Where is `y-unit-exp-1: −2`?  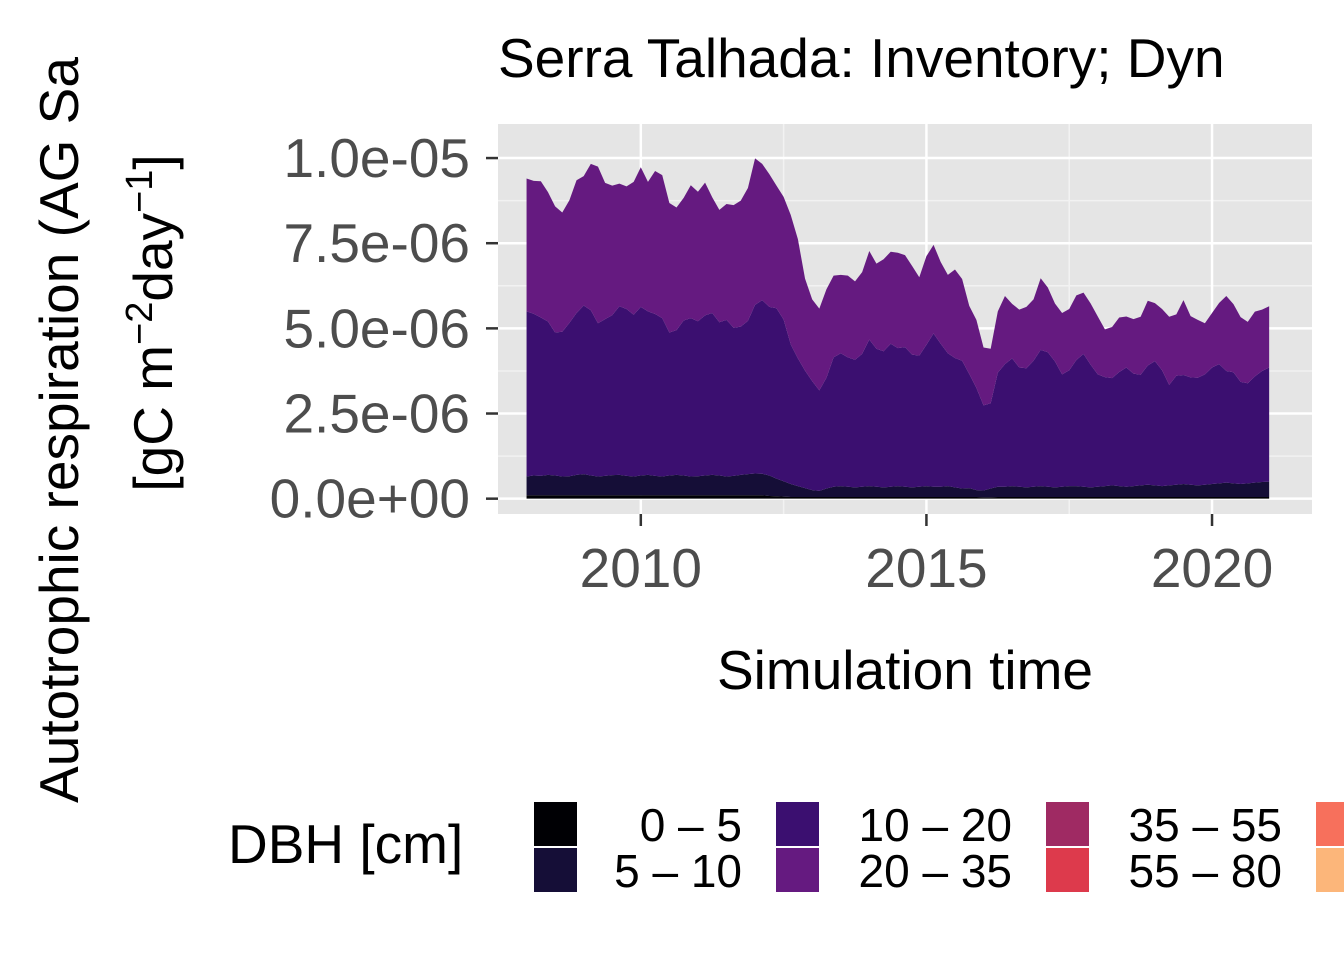
y-unit-exp-1: −2 is located at coordinates (140, 323).